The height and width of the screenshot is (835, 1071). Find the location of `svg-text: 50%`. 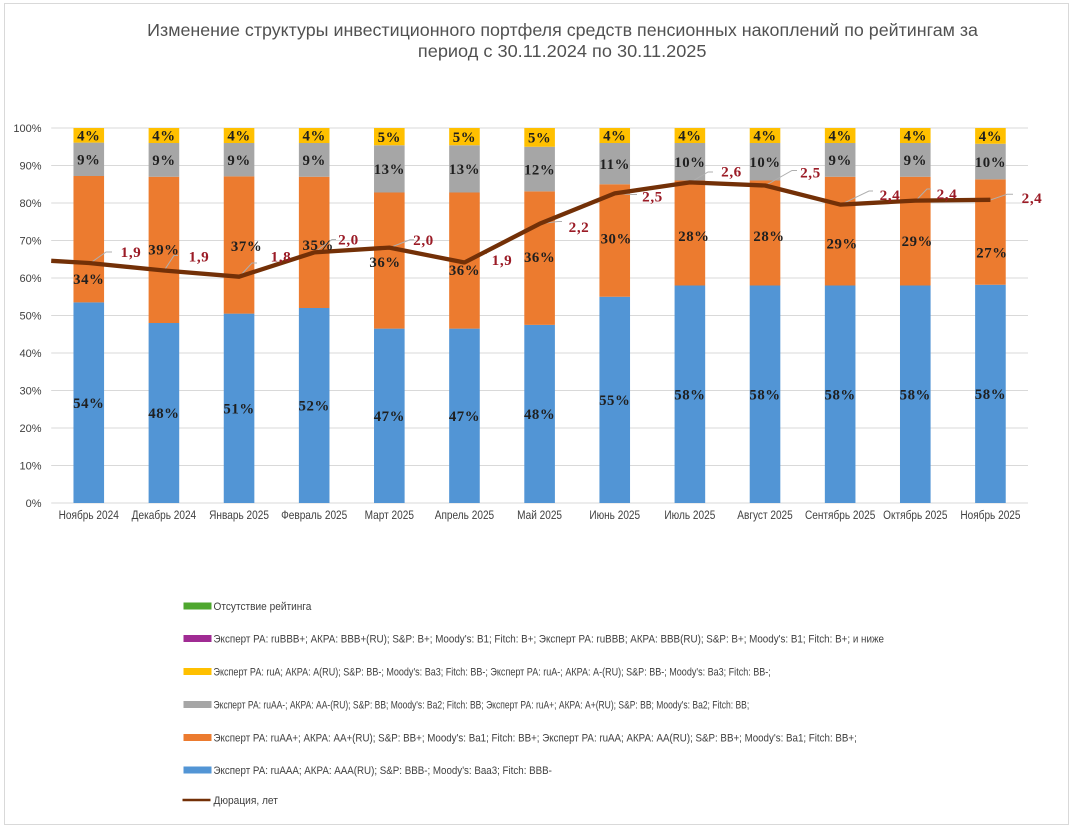

svg-text: 50% is located at coordinates (30, 316).